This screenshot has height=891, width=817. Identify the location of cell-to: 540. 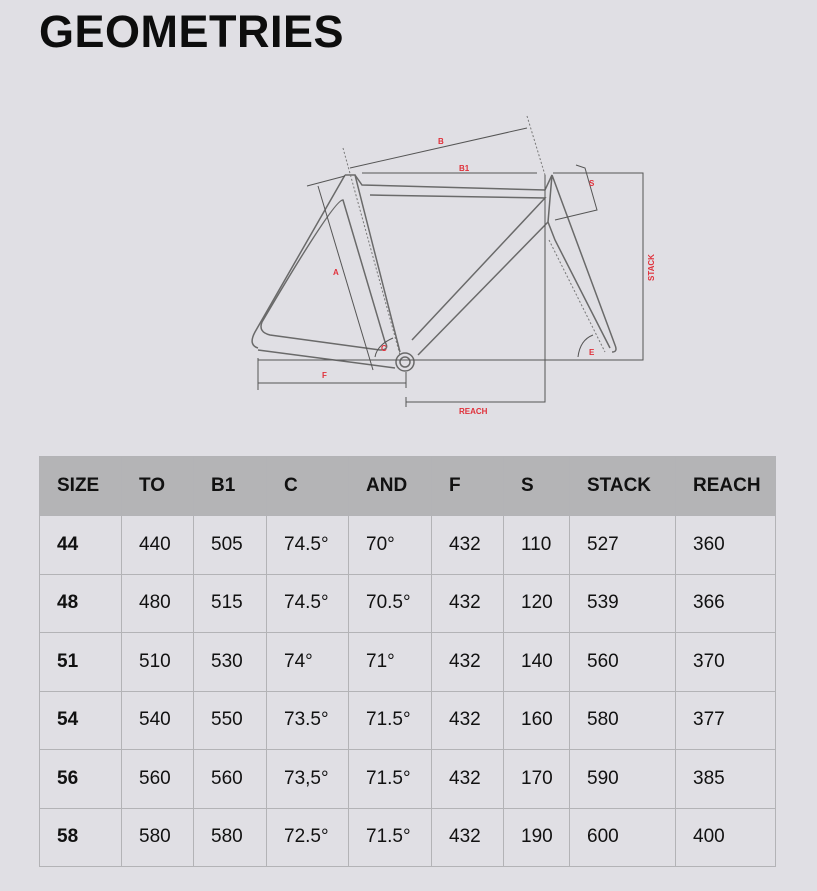
(157, 720).